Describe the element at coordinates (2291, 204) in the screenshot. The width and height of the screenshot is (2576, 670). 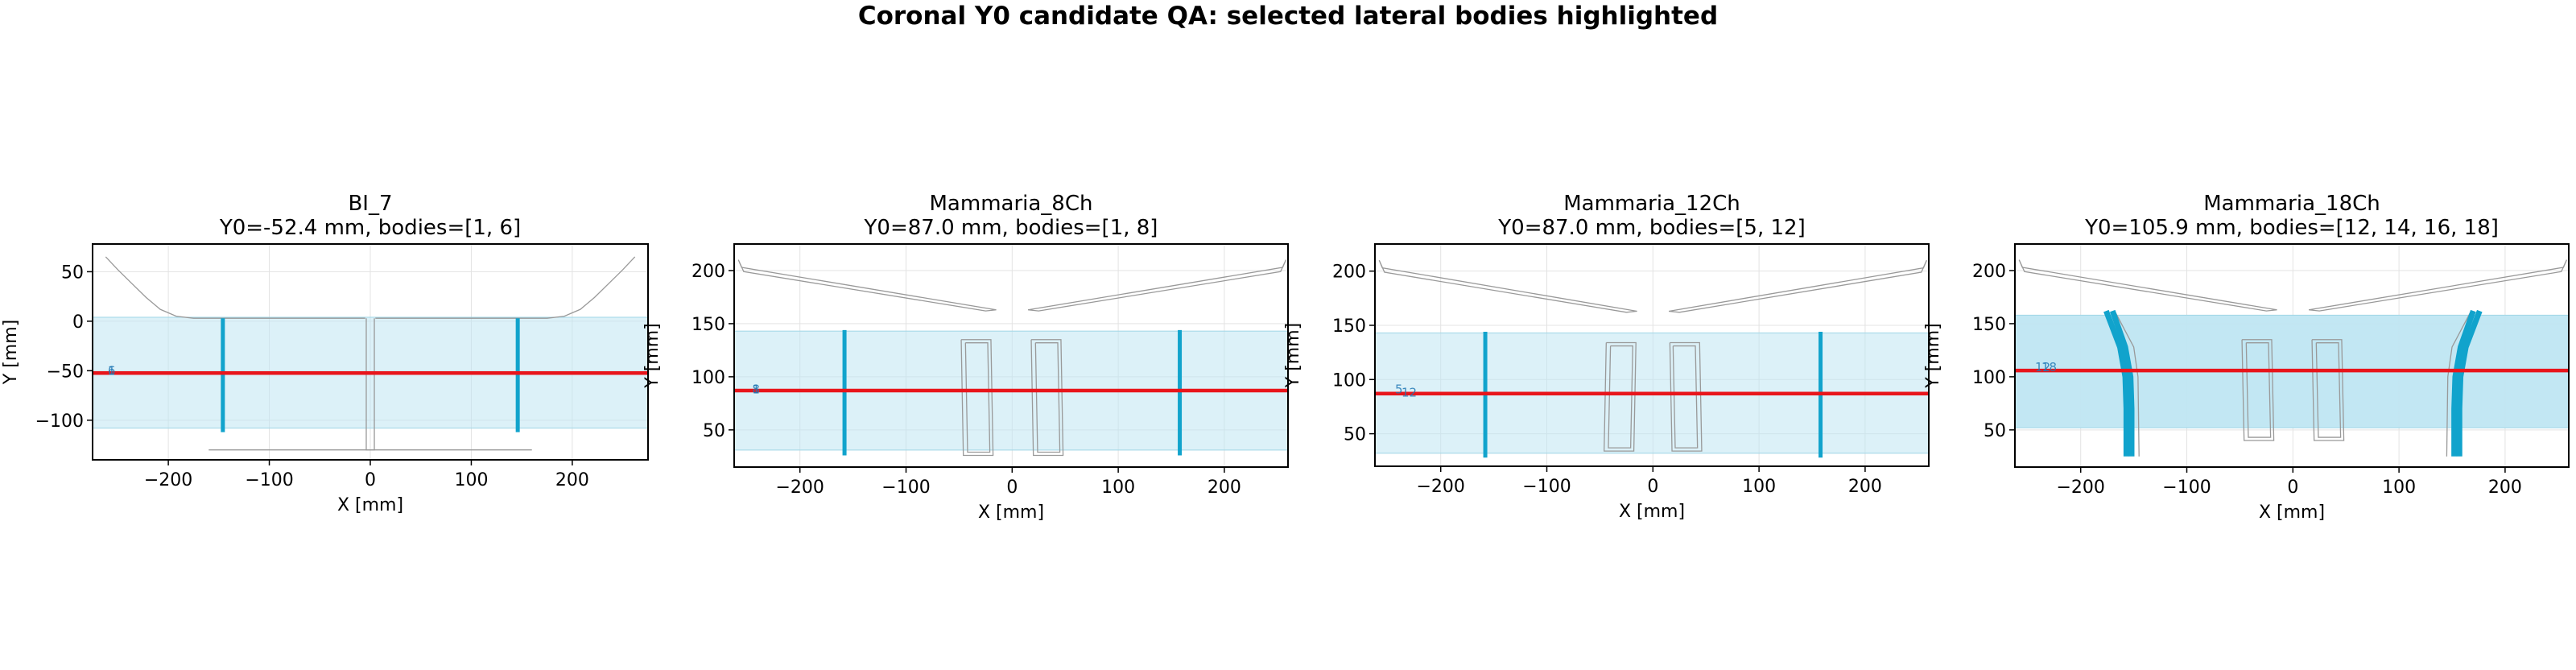
I see `subplot-title: Mammaria_18Ch` at that location.